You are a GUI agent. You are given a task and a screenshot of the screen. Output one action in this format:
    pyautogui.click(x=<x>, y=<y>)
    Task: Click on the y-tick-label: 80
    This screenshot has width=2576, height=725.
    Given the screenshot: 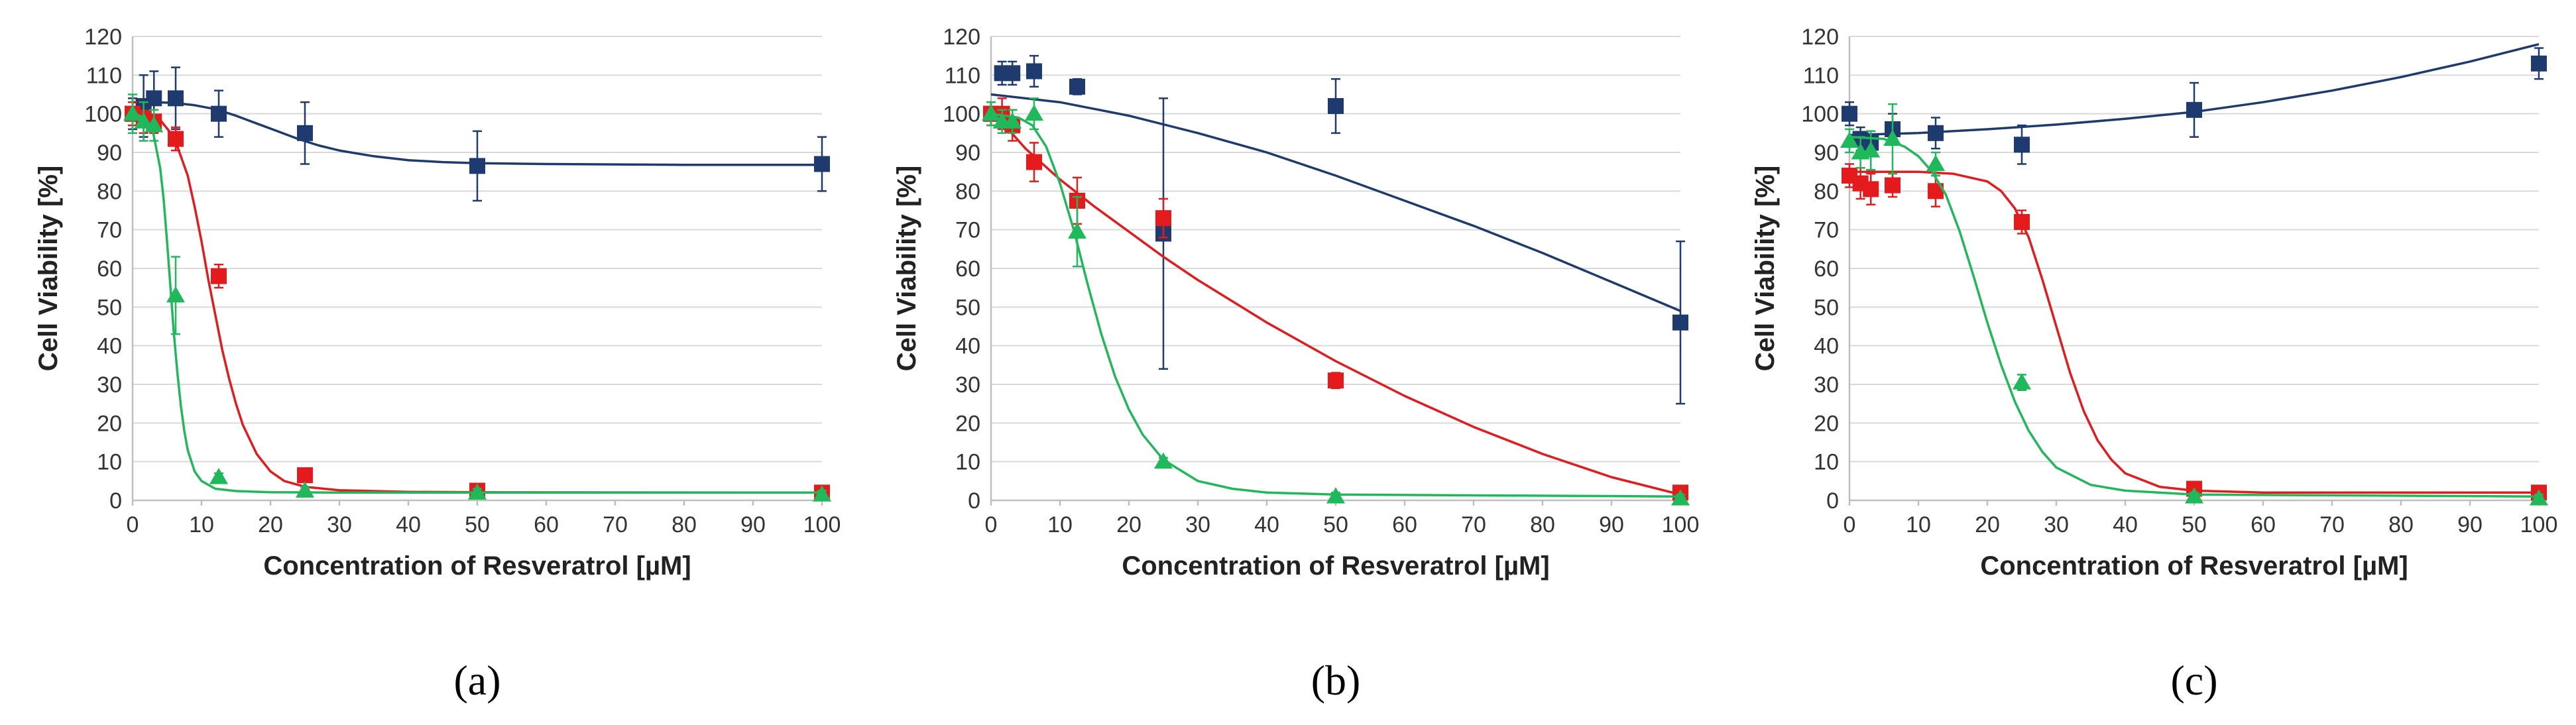 What is the action you would take?
    pyautogui.click(x=968, y=192)
    